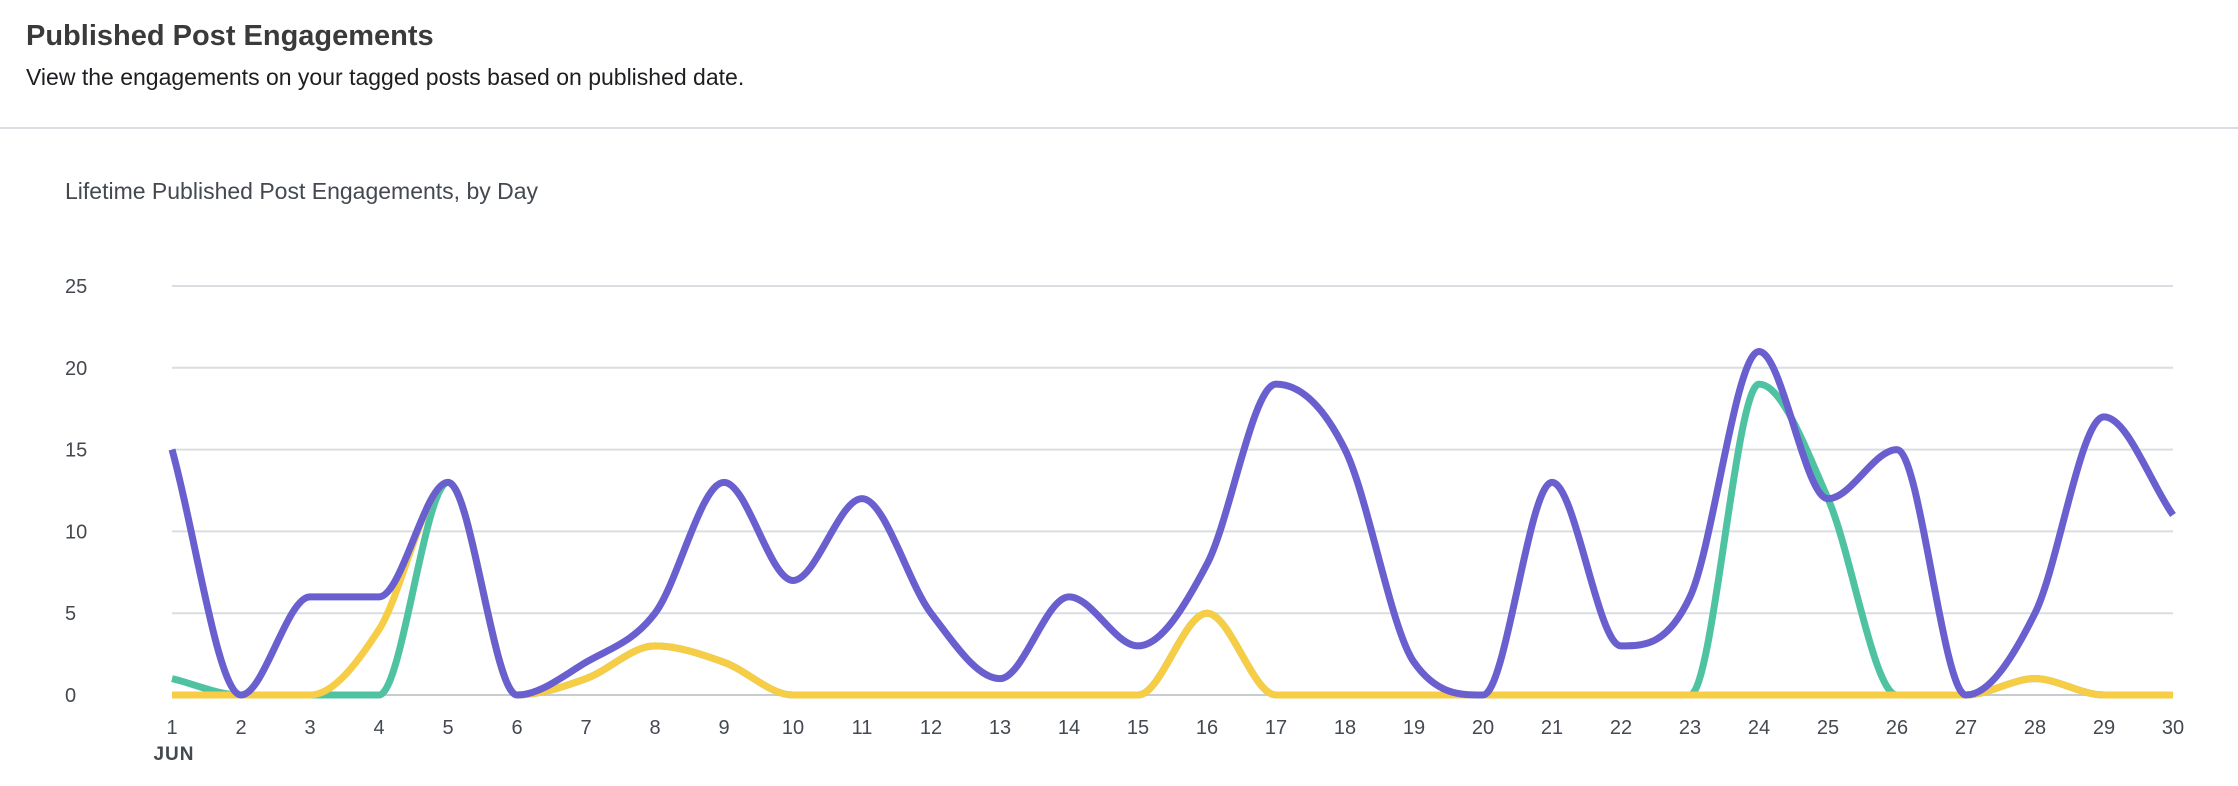 This screenshot has height=786, width=2238. I want to click on x-tick-label: 18, so click(1345, 728).